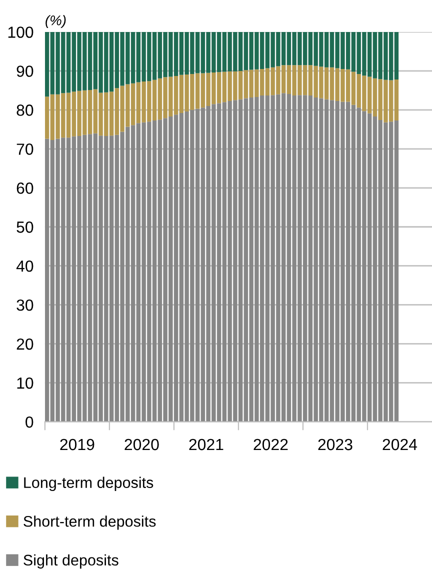  What do you see at coordinates (21, 32) in the screenshot?
I see `y-tick-label: 100` at bounding box center [21, 32].